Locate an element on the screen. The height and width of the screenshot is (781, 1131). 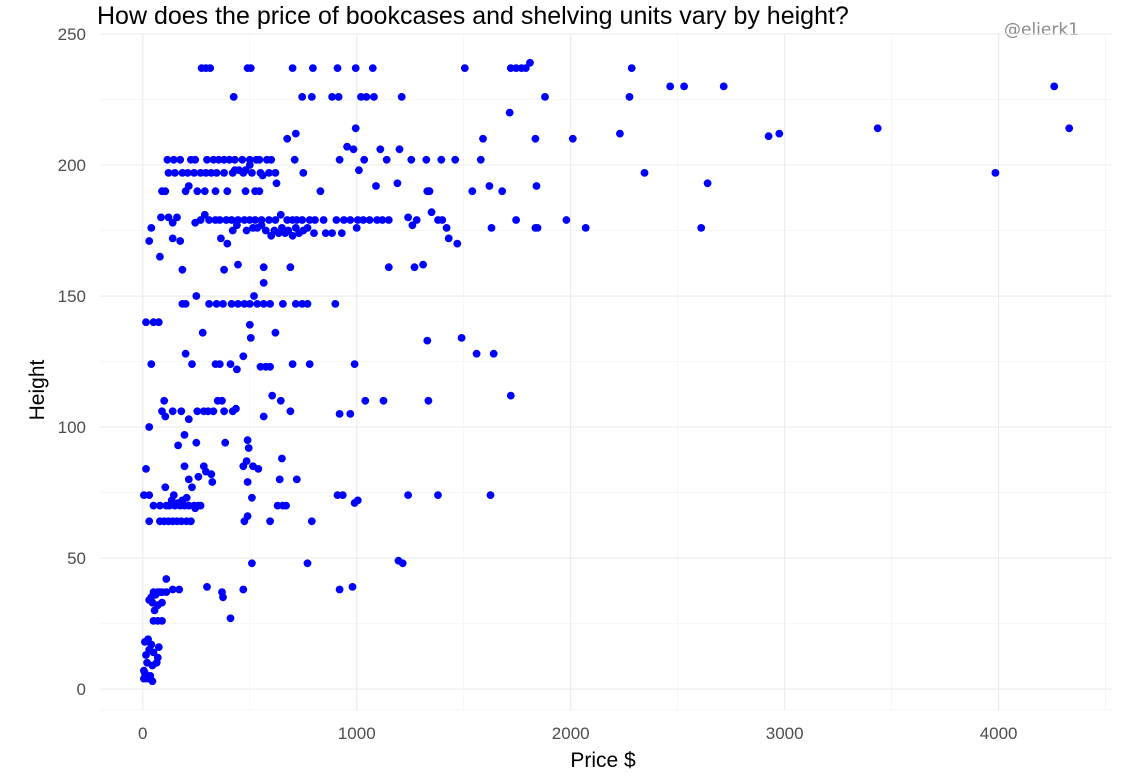
y-tick-label: 200 is located at coordinates (72, 165).